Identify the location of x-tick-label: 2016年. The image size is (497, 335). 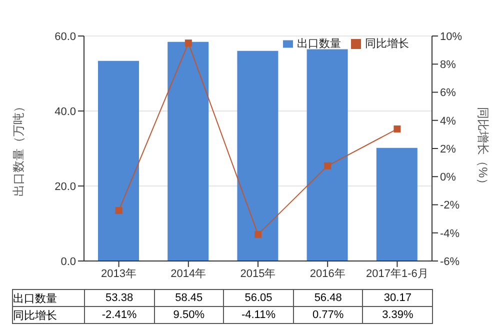
(328, 274).